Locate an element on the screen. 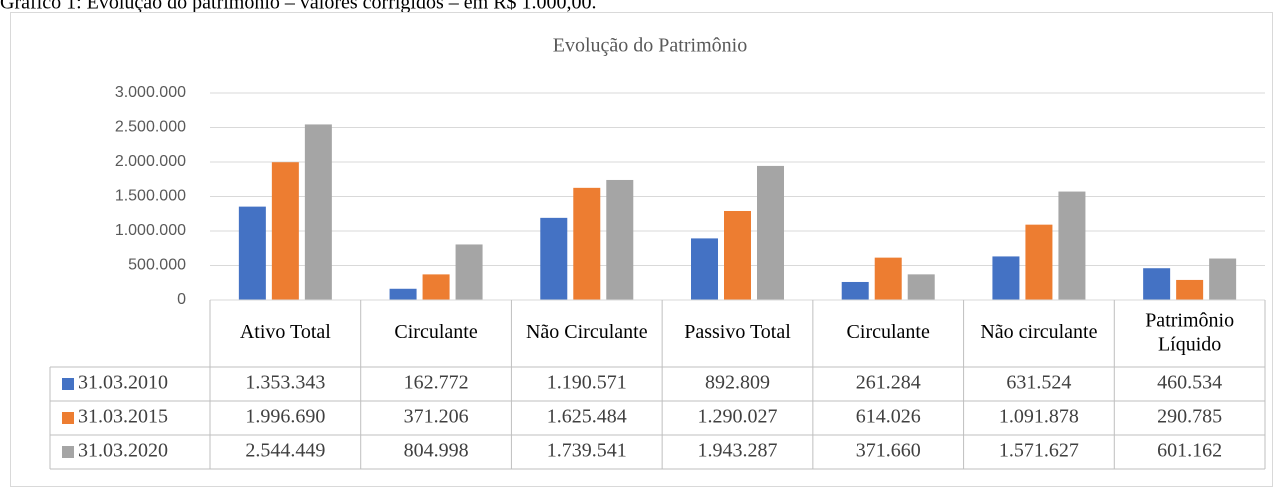  chart-title: Evolução do Patrimônio is located at coordinates (650, 46).